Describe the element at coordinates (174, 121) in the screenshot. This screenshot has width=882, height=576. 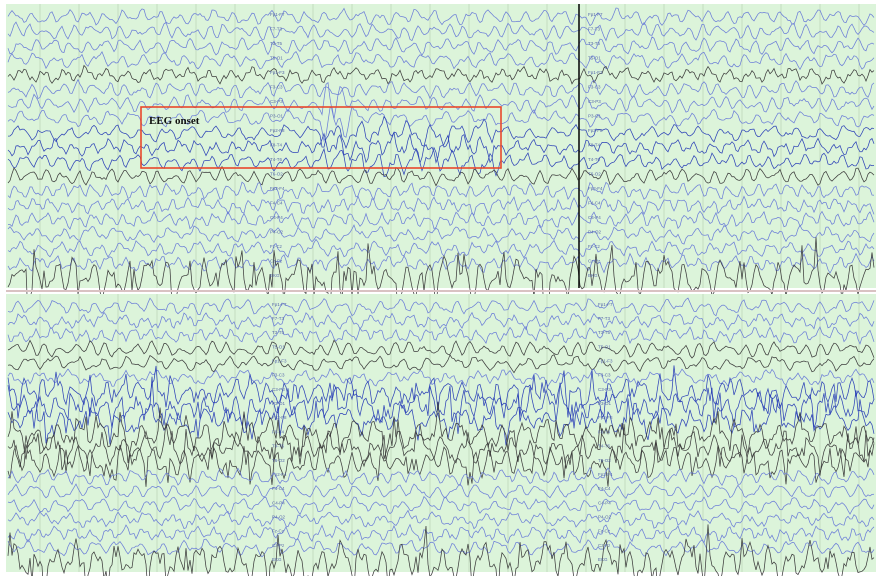
I see `eeg-onset-label: EEG onset` at that location.